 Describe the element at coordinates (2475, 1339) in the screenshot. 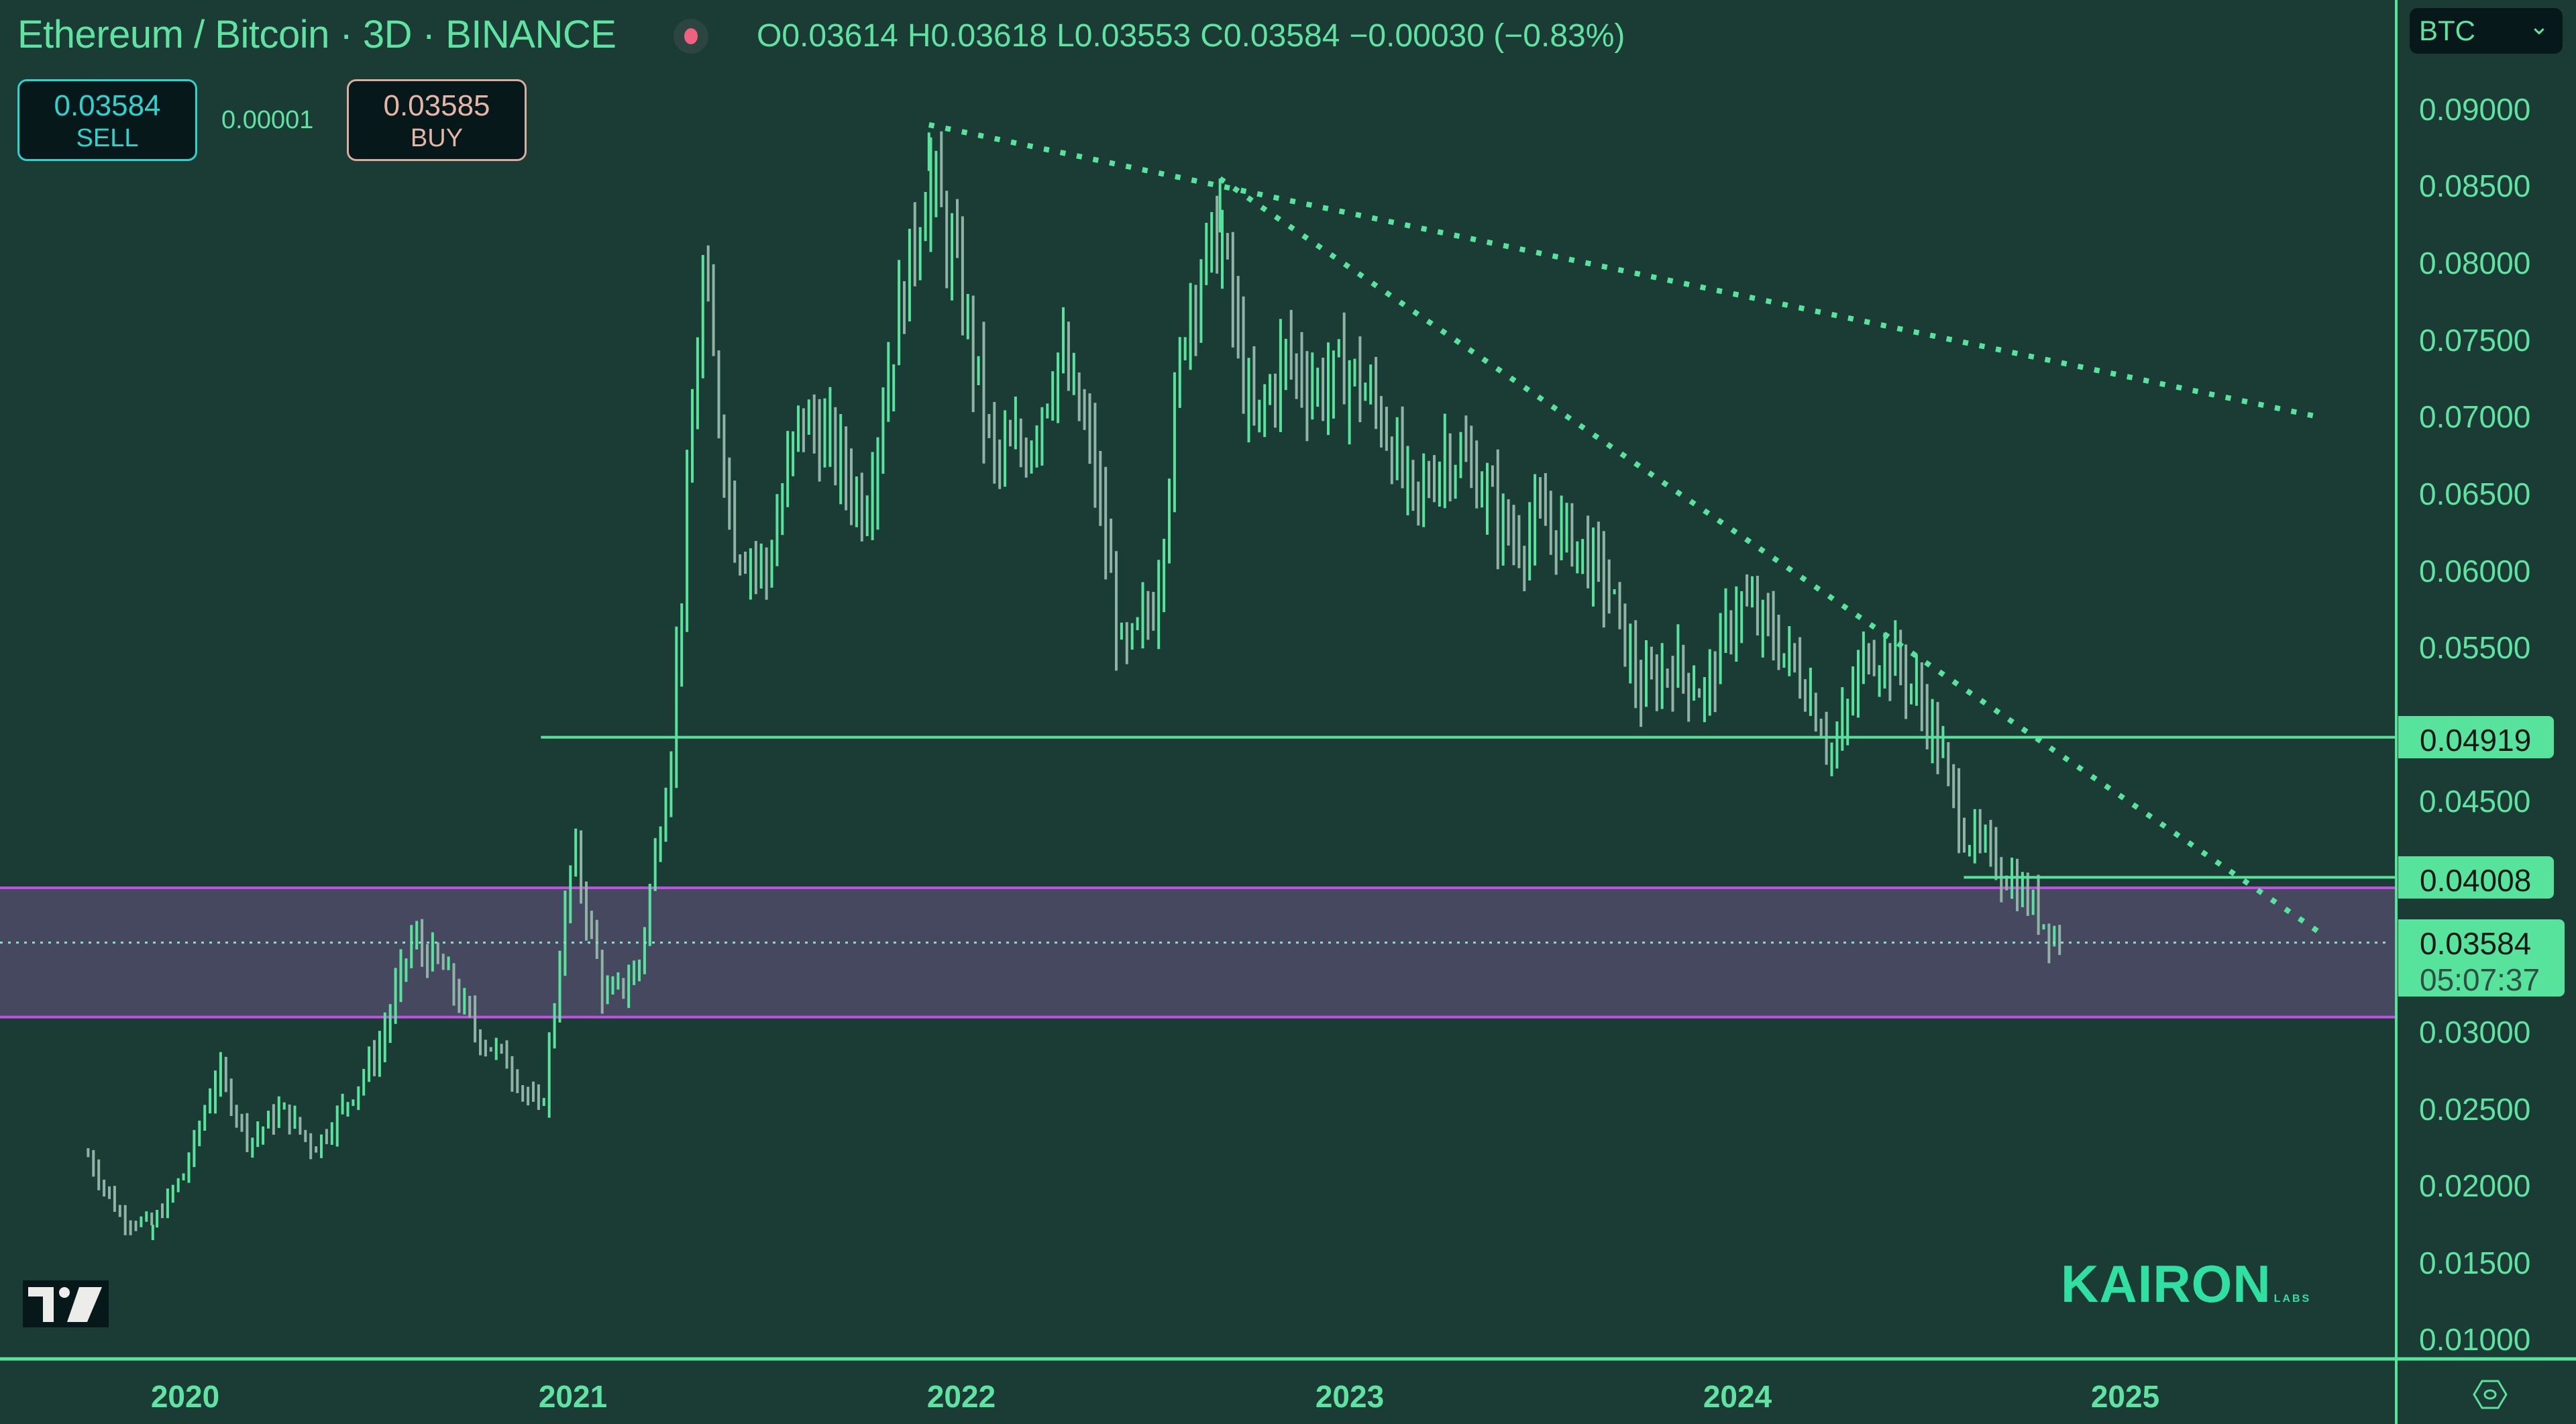

I see `price-tick: 0.01000` at that location.